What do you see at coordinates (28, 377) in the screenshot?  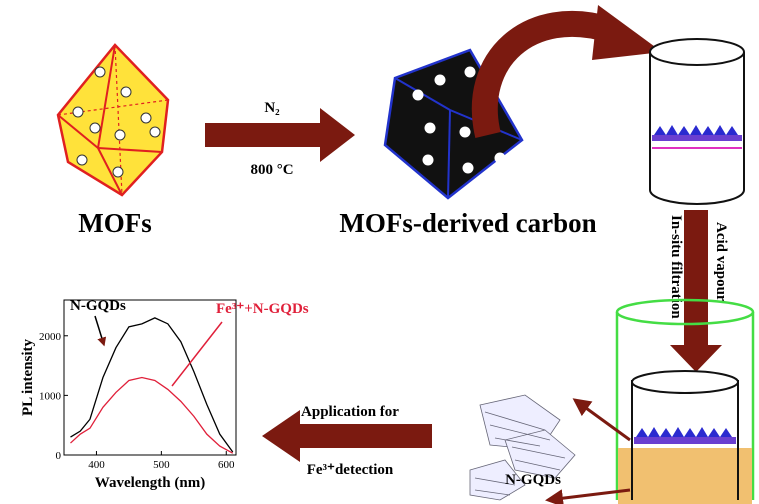 I see `y-axis-label: PL intensity` at bounding box center [28, 377].